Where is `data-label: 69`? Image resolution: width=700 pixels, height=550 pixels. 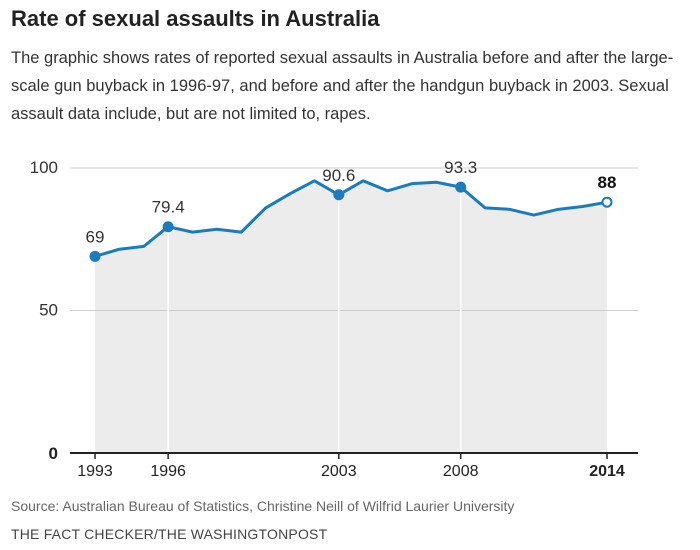 data-label: 69 is located at coordinates (95, 236).